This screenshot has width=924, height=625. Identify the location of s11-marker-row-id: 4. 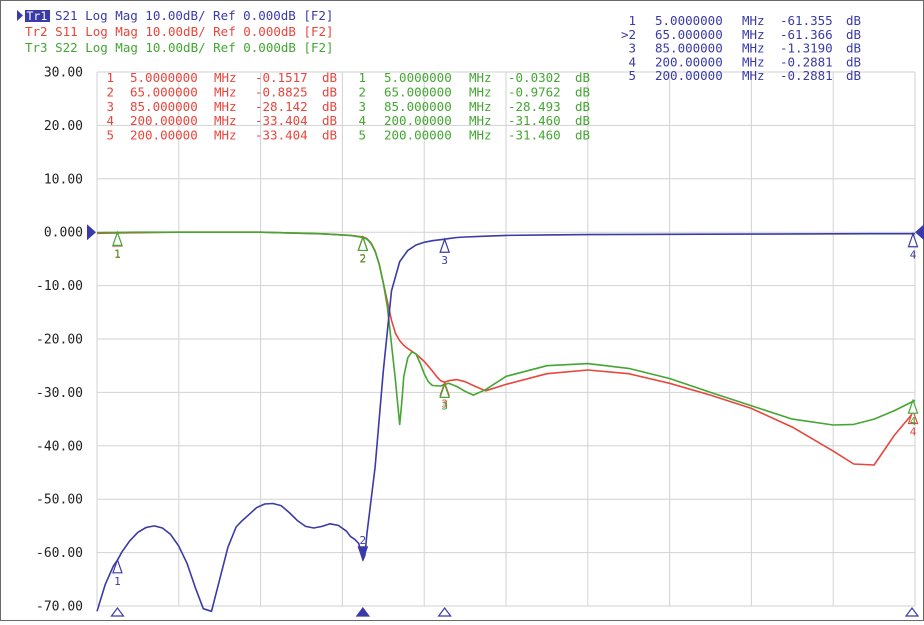
(110, 120).